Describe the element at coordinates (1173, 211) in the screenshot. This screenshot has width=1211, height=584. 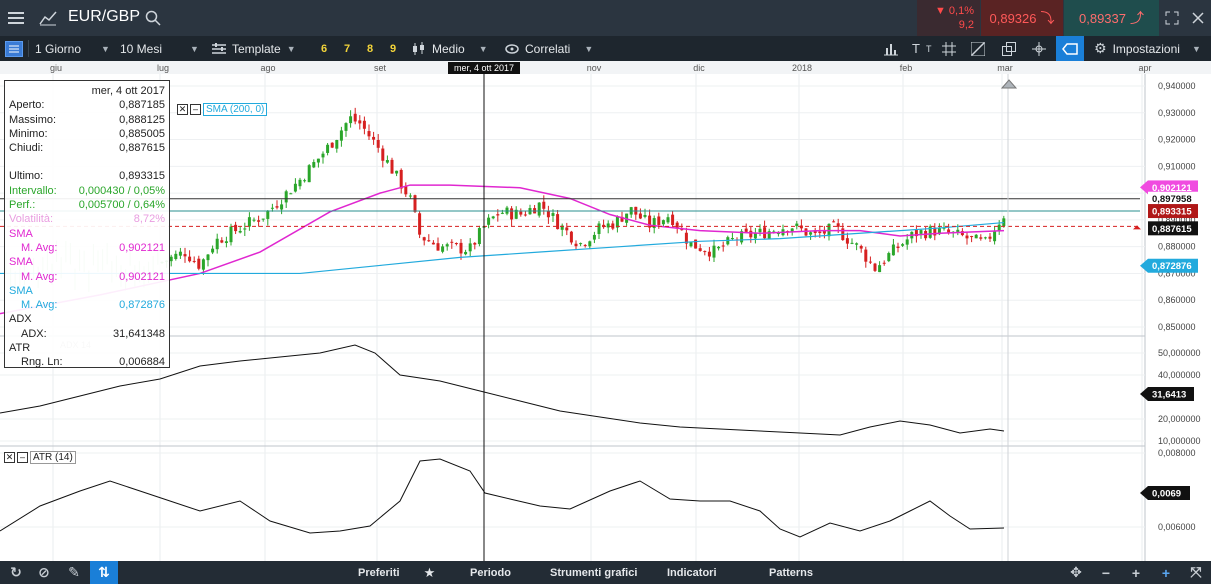
I see `last-tag-bg` at that location.